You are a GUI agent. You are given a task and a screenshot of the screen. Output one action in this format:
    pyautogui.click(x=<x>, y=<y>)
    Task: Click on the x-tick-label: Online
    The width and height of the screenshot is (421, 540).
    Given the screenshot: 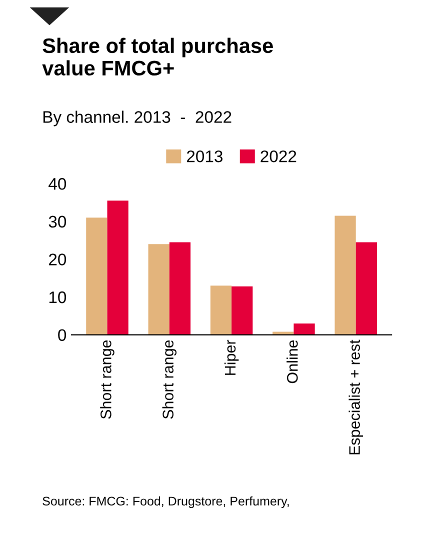 What is the action you would take?
    pyautogui.click(x=292, y=362)
    